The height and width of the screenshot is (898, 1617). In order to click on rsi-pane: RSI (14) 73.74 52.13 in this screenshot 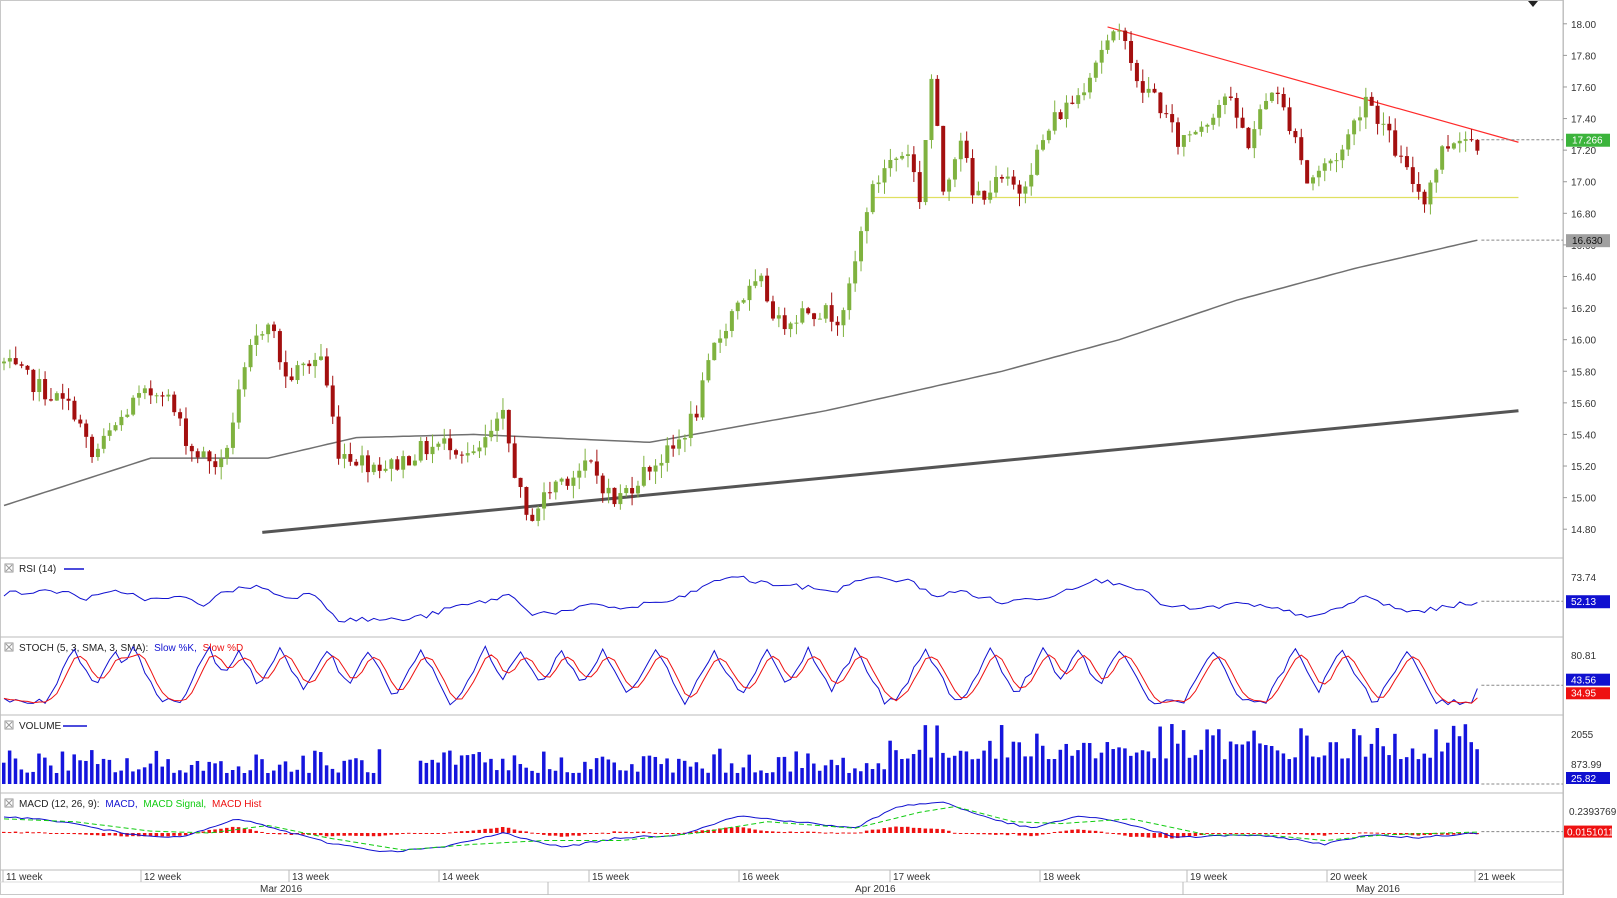, I will do `click(806, 593)`.